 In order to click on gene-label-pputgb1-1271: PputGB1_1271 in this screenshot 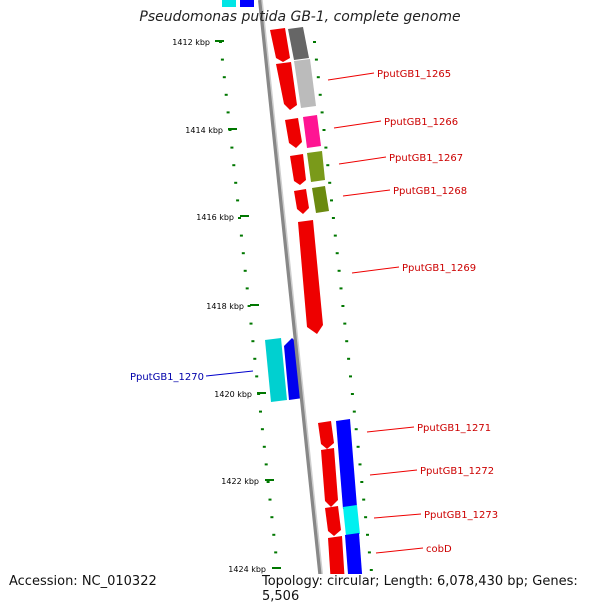, I will do `click(454, 428)`.